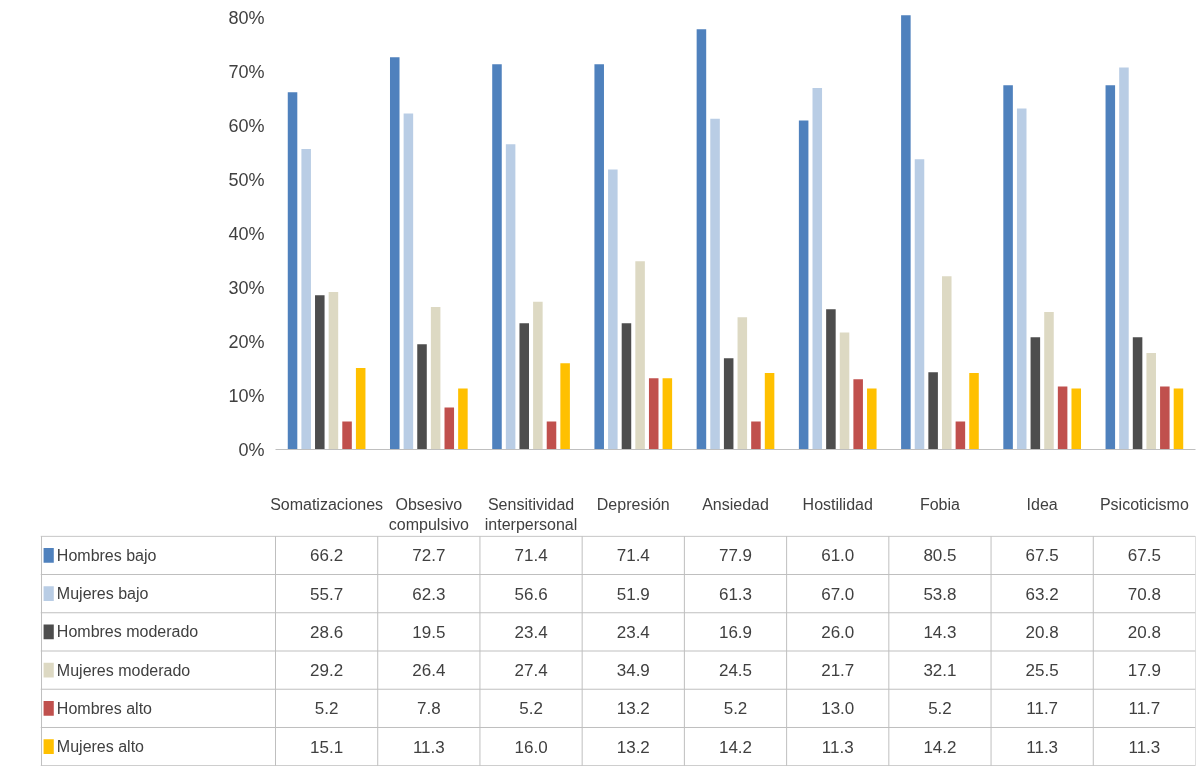 The height and width of the screenshot is (766, 1198). What do you see at coordinates (1144, 594) in the screenshot?
I see `data-label: 70.8` at bounding box center [1144, 594].